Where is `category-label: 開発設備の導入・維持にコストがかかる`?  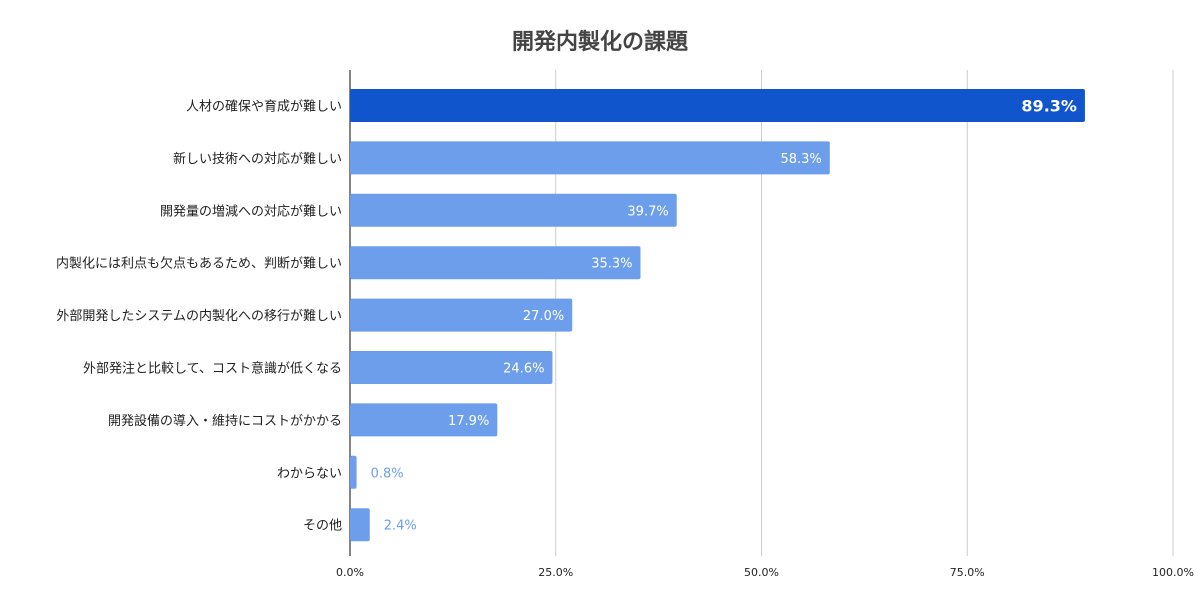
category-label: 開発設備の導入・維持にコストがかかる is located at coordinates (225, 421).